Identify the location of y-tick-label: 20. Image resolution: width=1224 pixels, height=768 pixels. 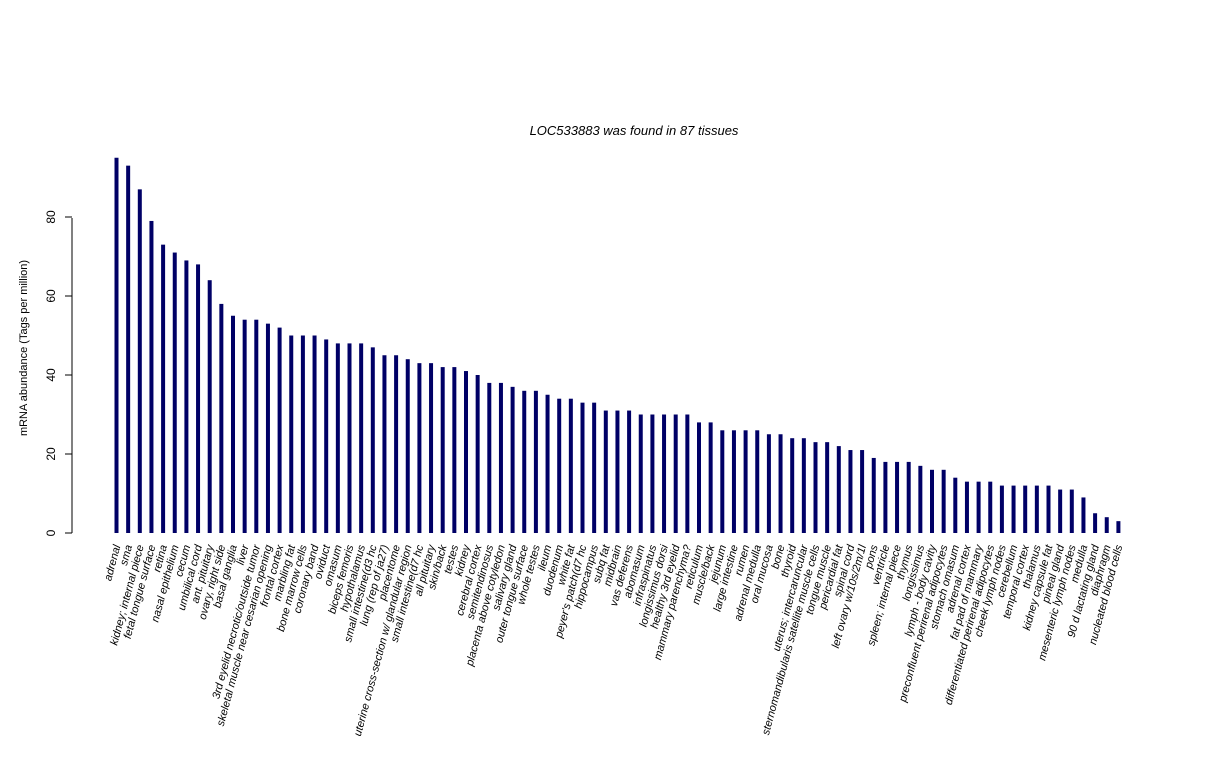
(51, 454).